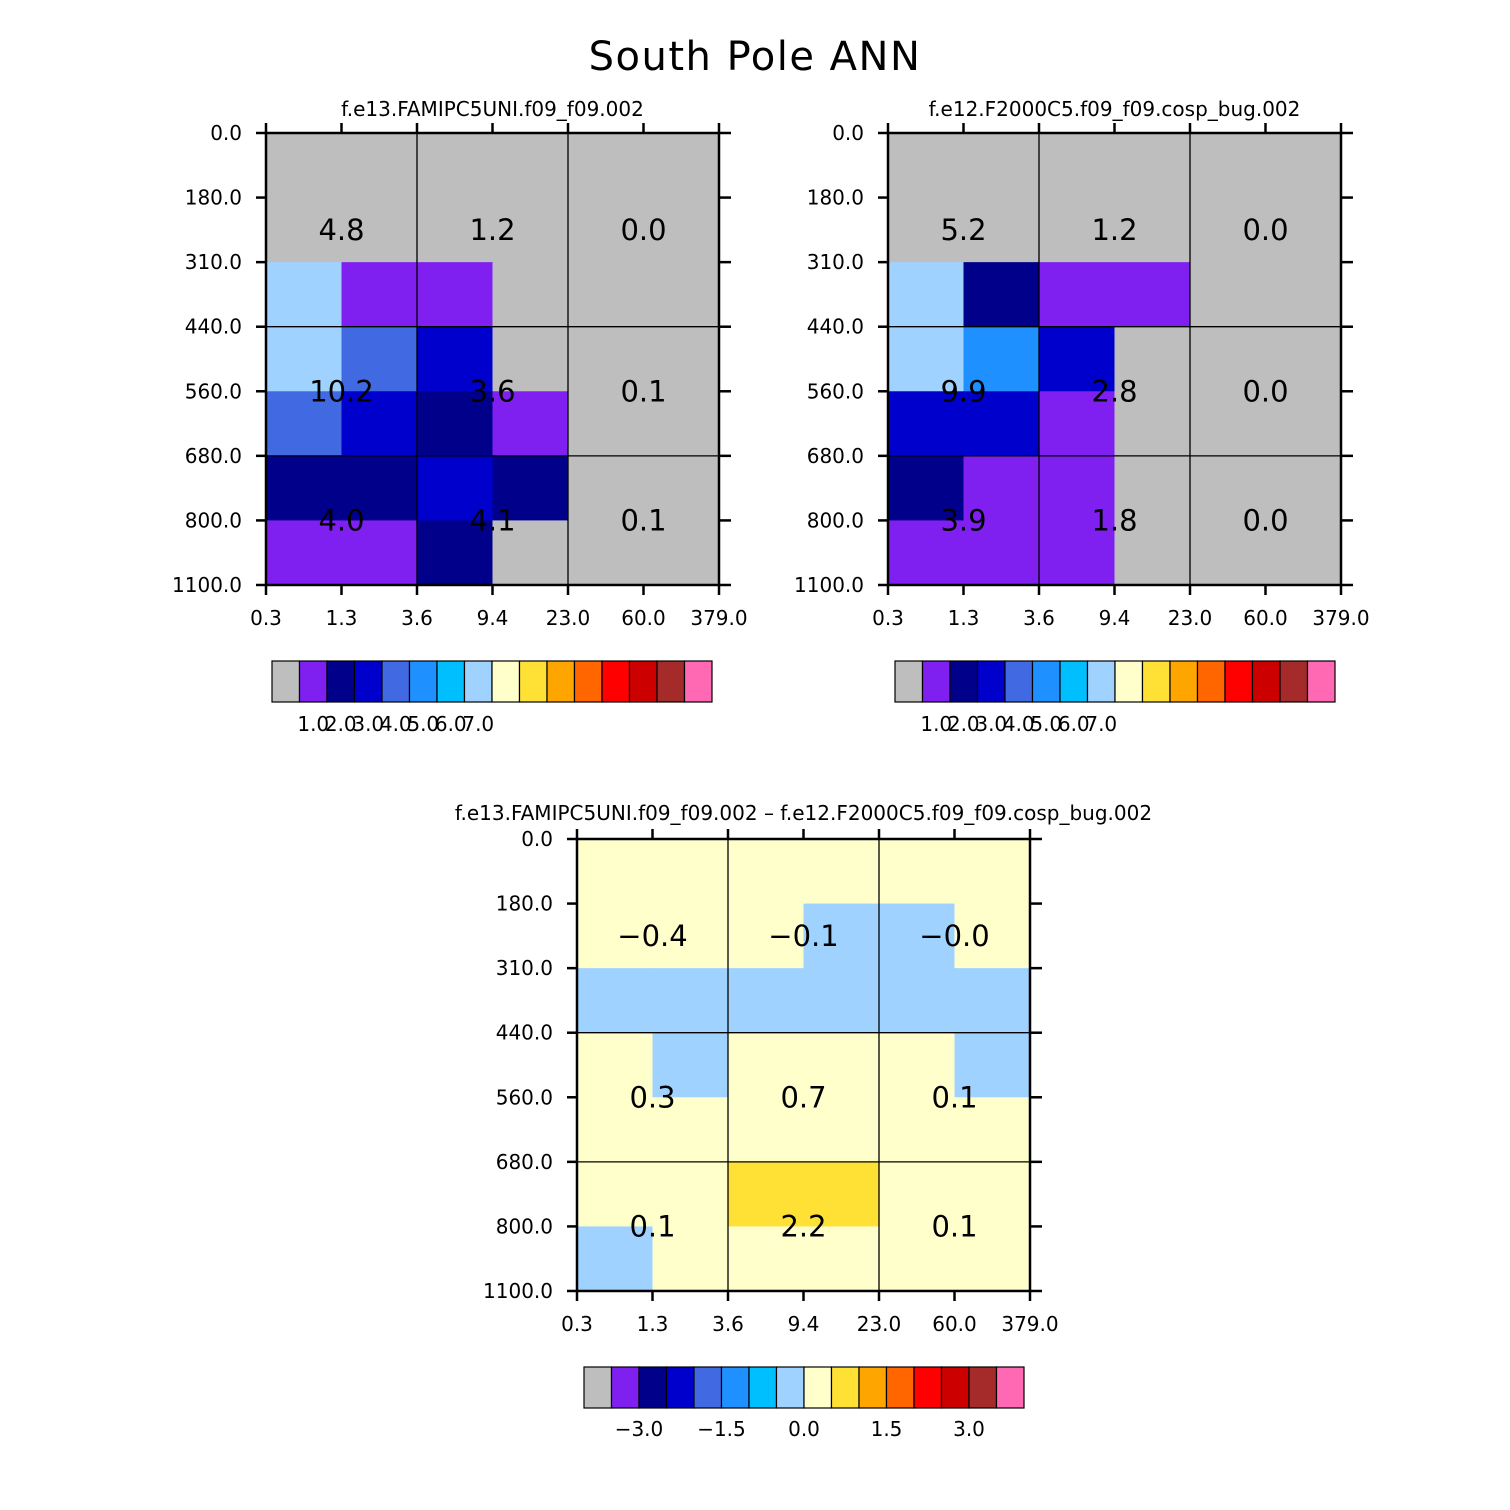 Image resolution: width=1510 pixels, height=1510 pixels. I want to click on block-sum-label: 0.3, so click(652, 1097).